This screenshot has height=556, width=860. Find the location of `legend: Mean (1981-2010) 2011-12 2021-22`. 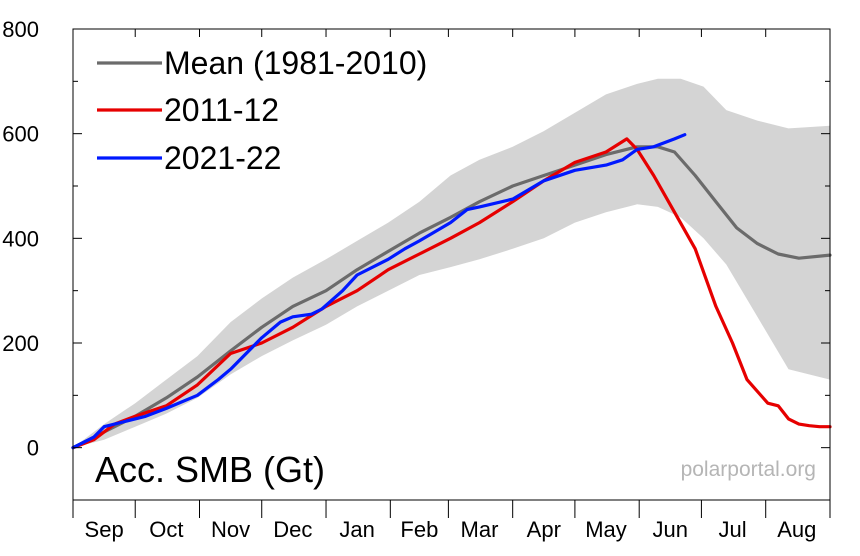

legend: Mean (1981-2010) 2011-12 2021-22 is located at coordinates (262, 110).